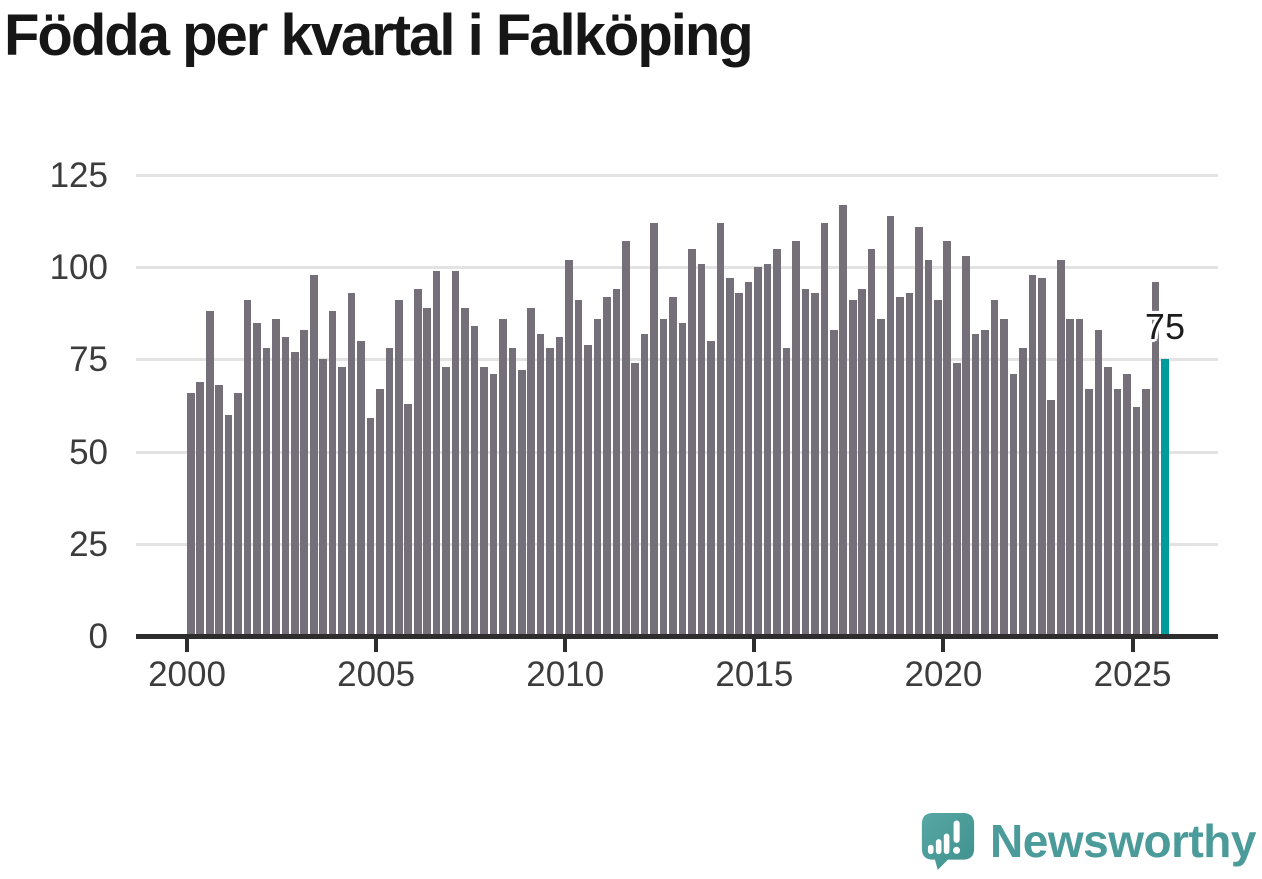  I want to click on x-tick-label: 2015, so click(754, 674).